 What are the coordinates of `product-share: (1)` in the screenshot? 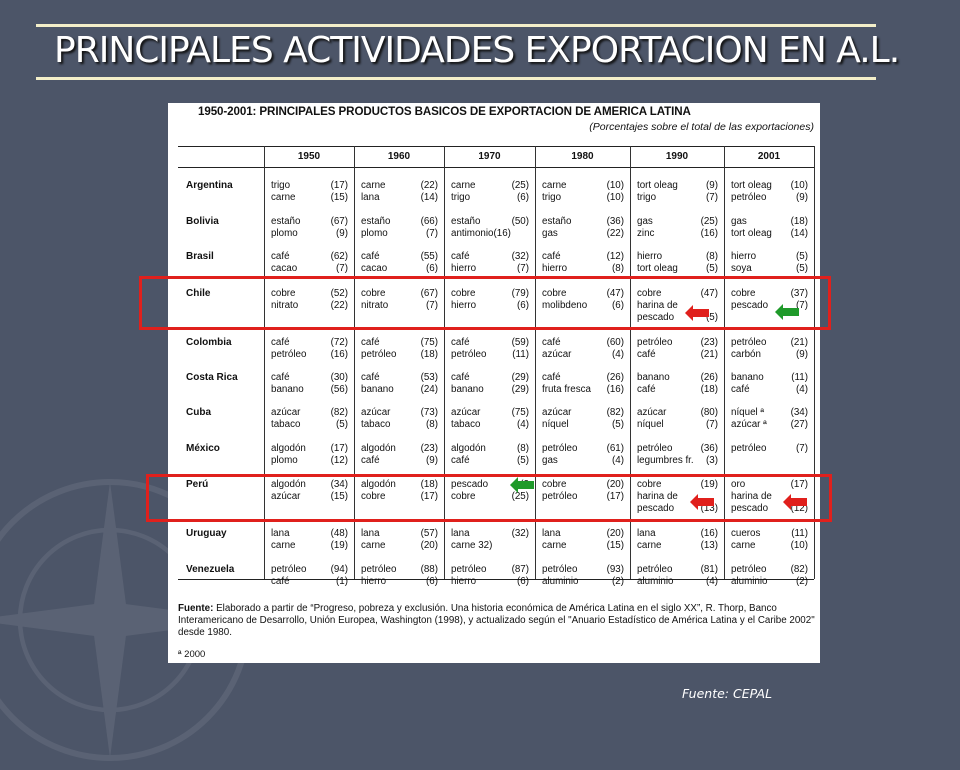 It's located at (342, 581).